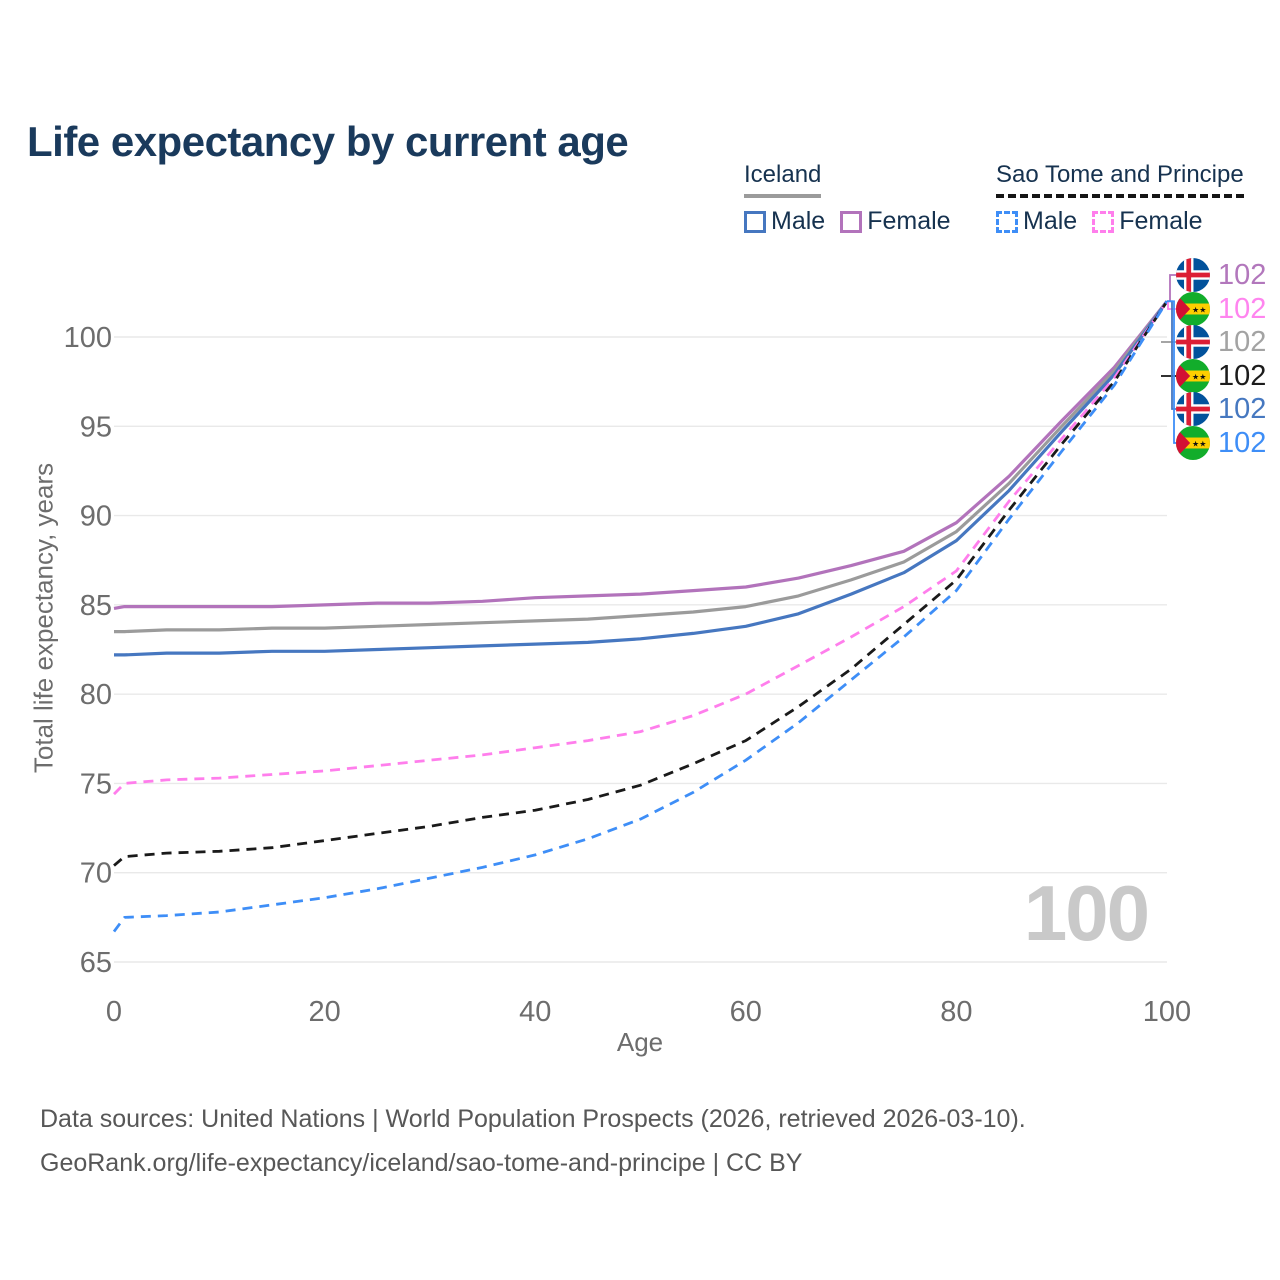  I want to click on end-value-iceland-both: 102, so click(1242, 341).